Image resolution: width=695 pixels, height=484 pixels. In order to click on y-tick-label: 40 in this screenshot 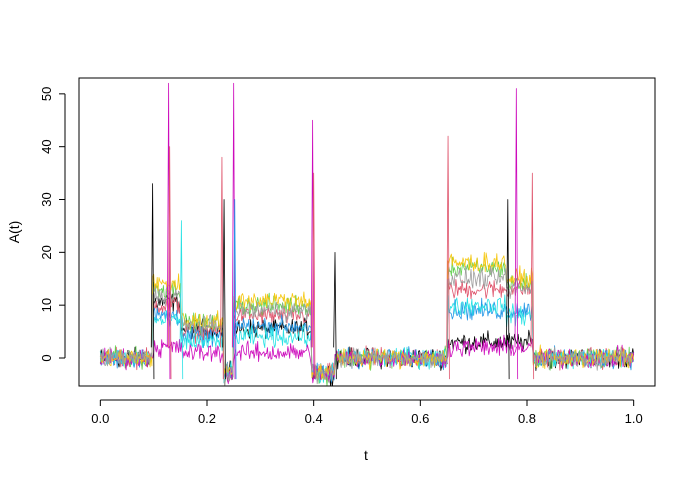, I will do `click(46, 146)`.